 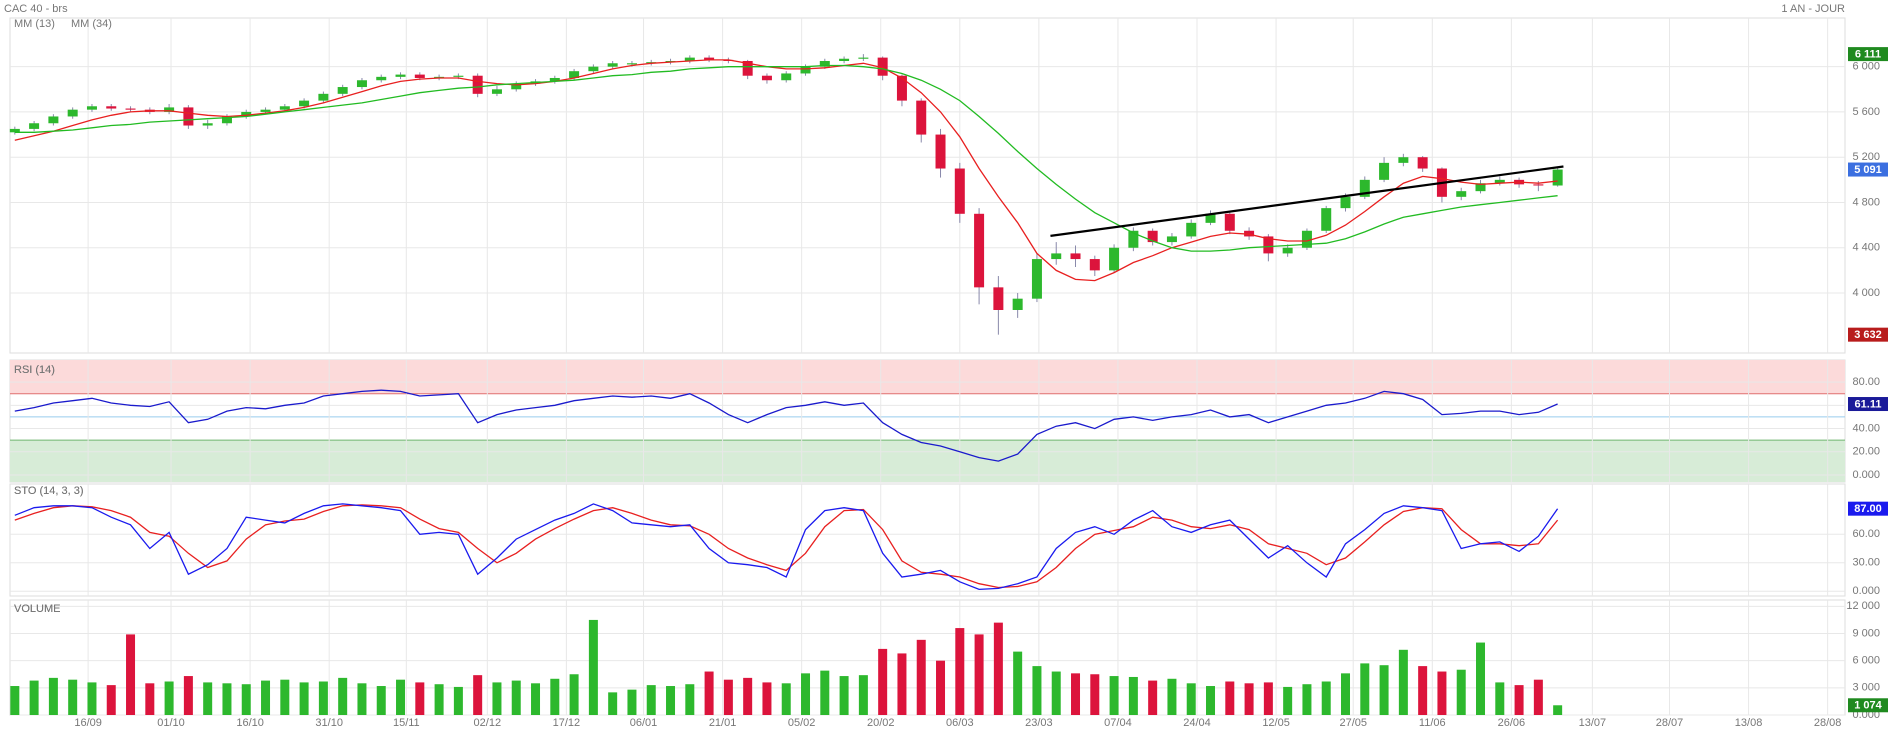 What do you see at coordinates (1866, 452) in the screenshot?
I see `y-tick-label: 20.00` at bounding box center [1866, 452].